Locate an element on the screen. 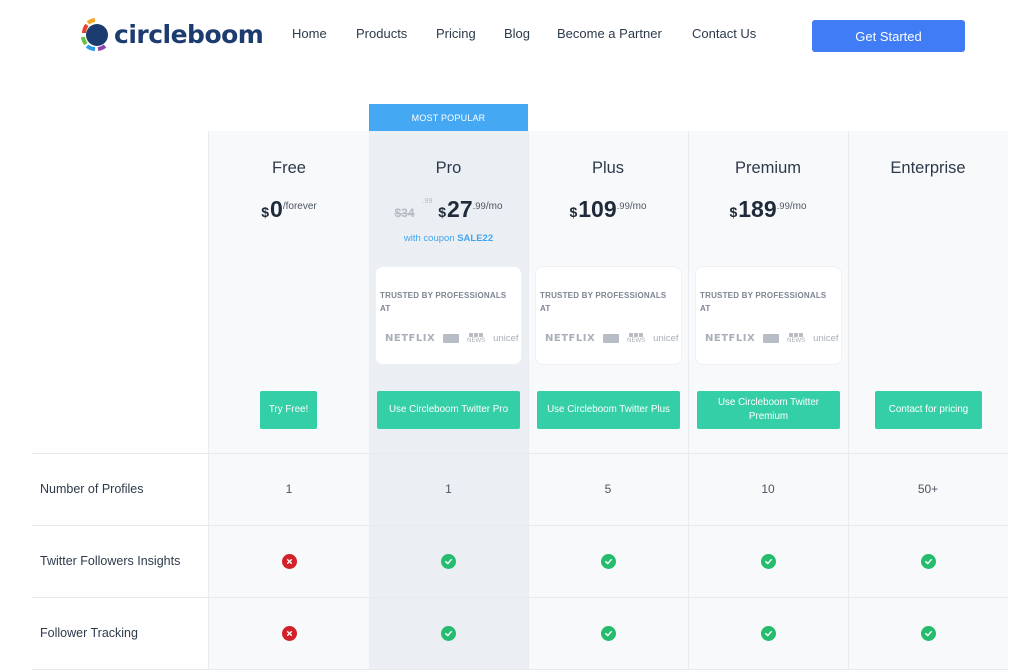 The width and height of the screenshot is (1024, 670). profiles-pro: 1 is located at coordinates (448, 489).